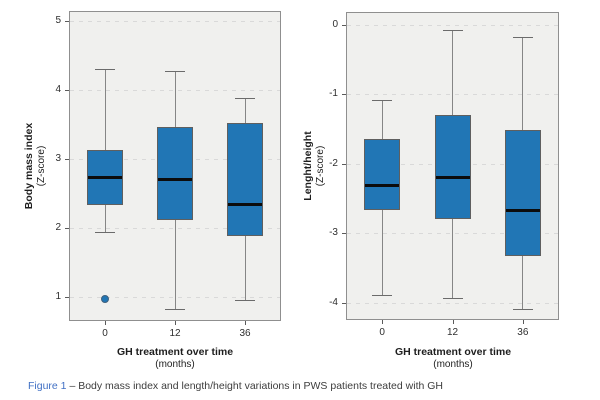 This screenshot has width=600, height=400. I want to click on figure-caption-label: Figure 1, so click(47, 386).